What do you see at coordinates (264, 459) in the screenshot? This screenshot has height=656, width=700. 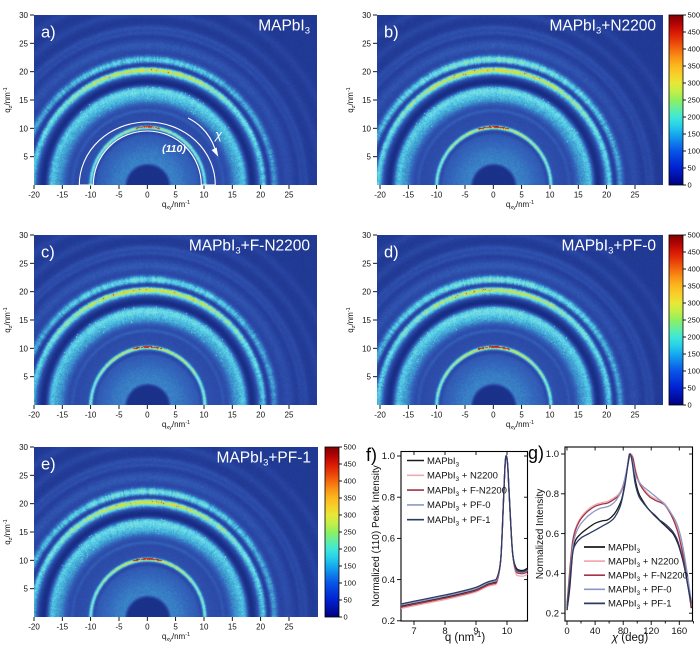 I see `svg-text: MAPbI3+PF-1` at bounding box center [264, 459].